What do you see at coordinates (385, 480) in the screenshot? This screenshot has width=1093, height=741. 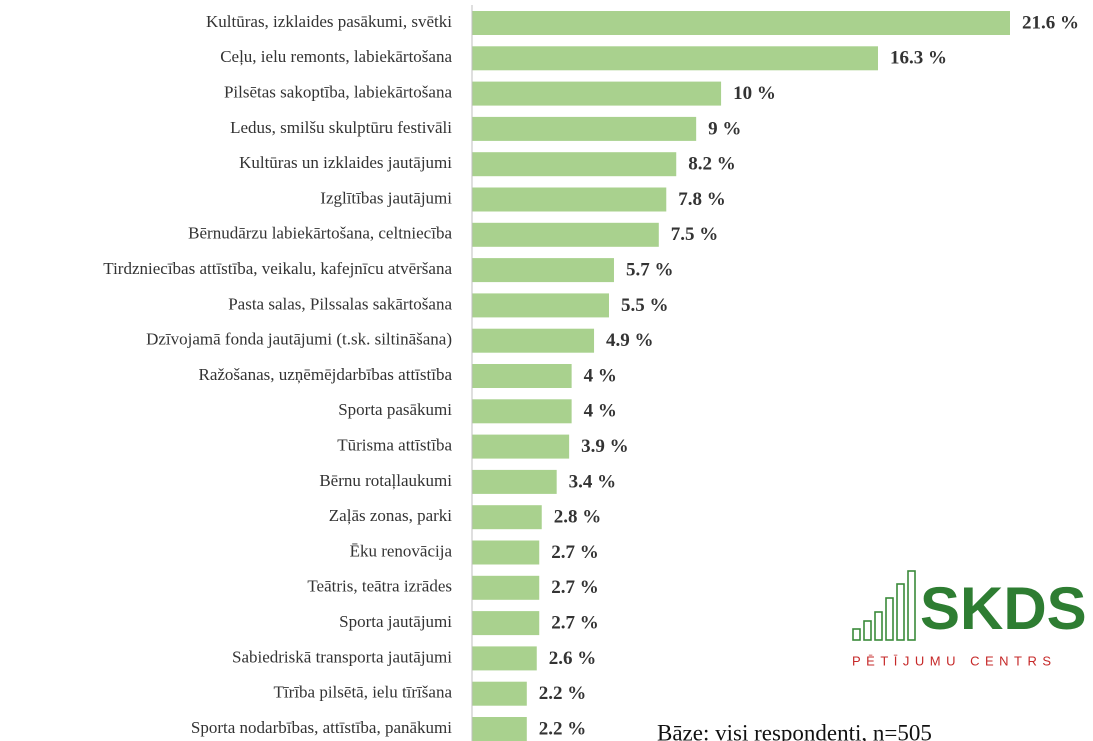 I see `category-label: Bērnu rotaļlaukumi` at bounding box center [385, 480].